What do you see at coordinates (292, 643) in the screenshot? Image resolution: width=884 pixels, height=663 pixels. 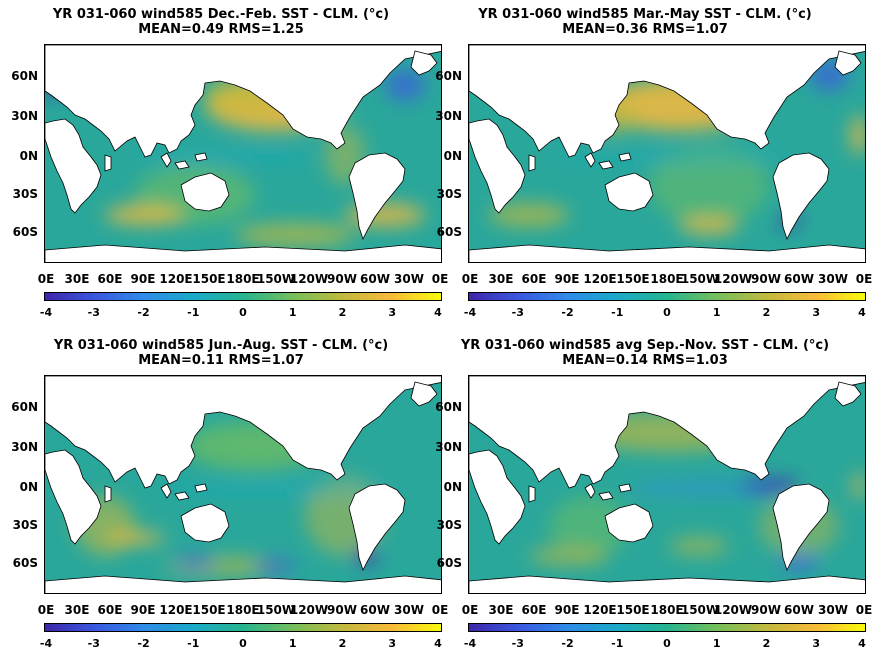 I see `colorbar-tick-label: 1` at bounding box center [292, 643].